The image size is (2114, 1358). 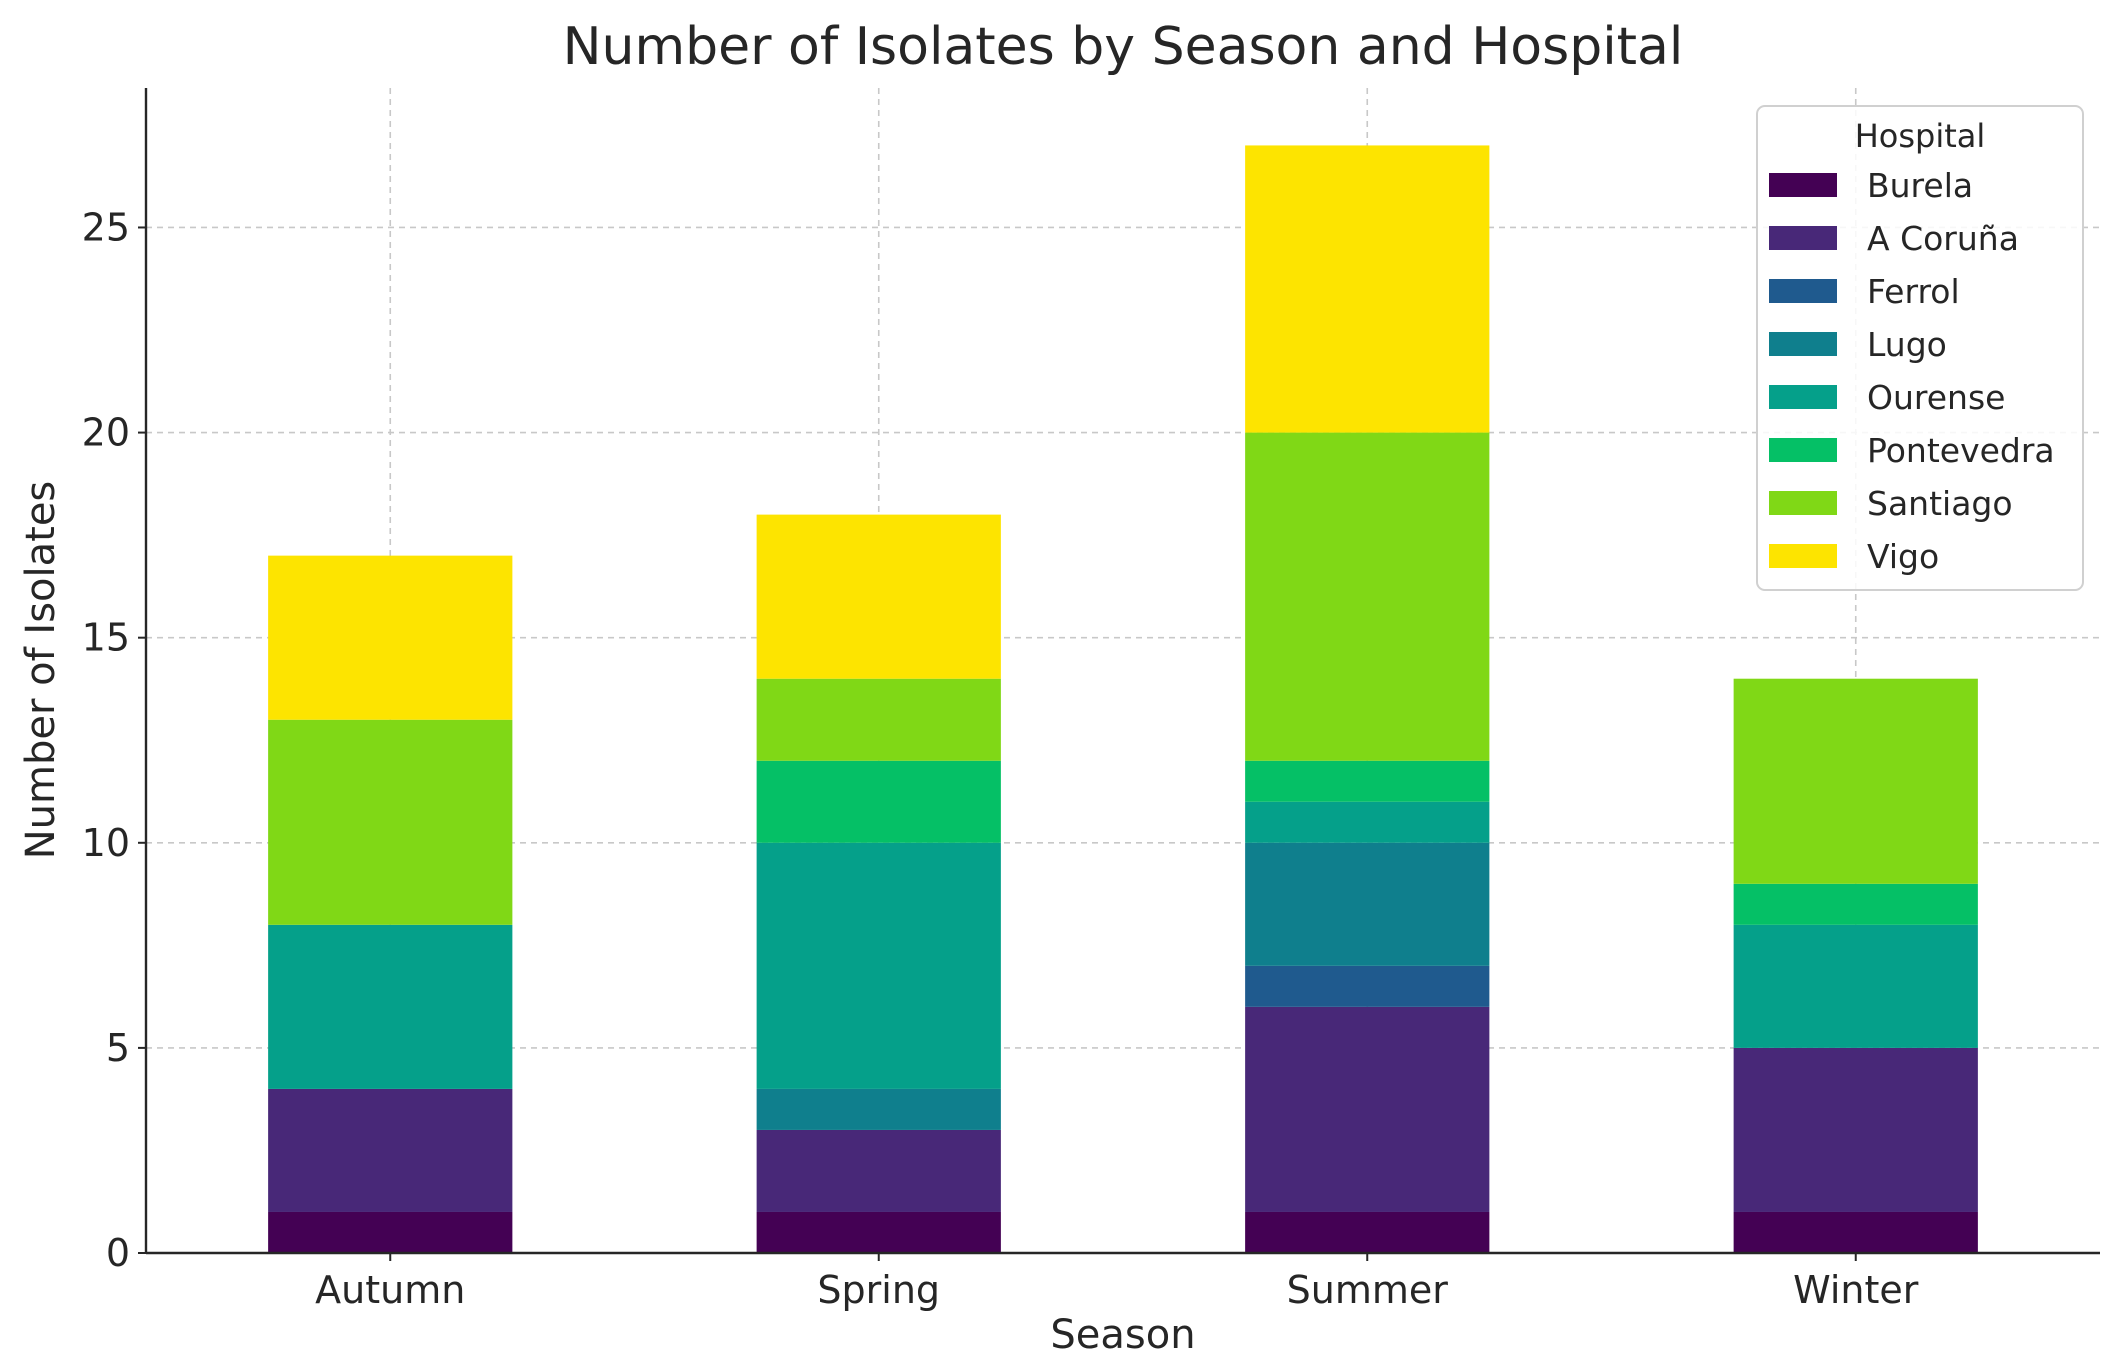 I want to click on legend-label: Pontevedra, so click(x=1961, y=450).